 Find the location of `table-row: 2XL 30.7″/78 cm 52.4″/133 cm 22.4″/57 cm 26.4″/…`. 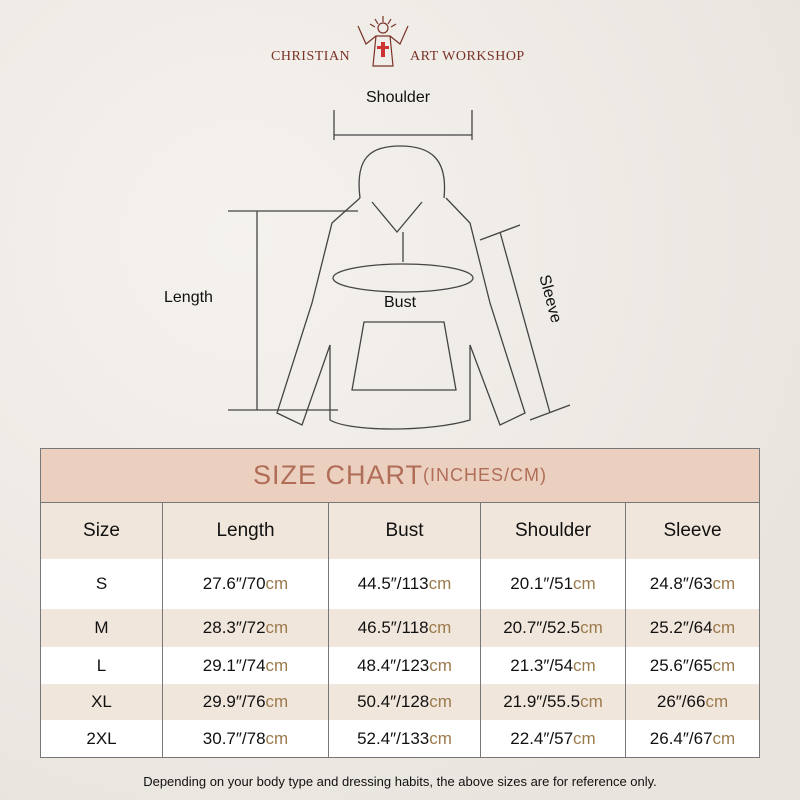

table-row: 2XL 30.7″/78 cm 52.4″/133 cm 22.4″/57 cm 26.4″/… is located at coordinates (400, 738).